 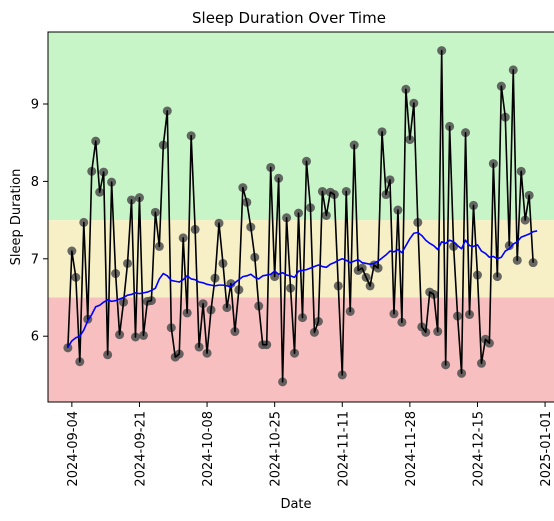 I want to click on y-tick-label-3: 9, so click(x=35, y=104).